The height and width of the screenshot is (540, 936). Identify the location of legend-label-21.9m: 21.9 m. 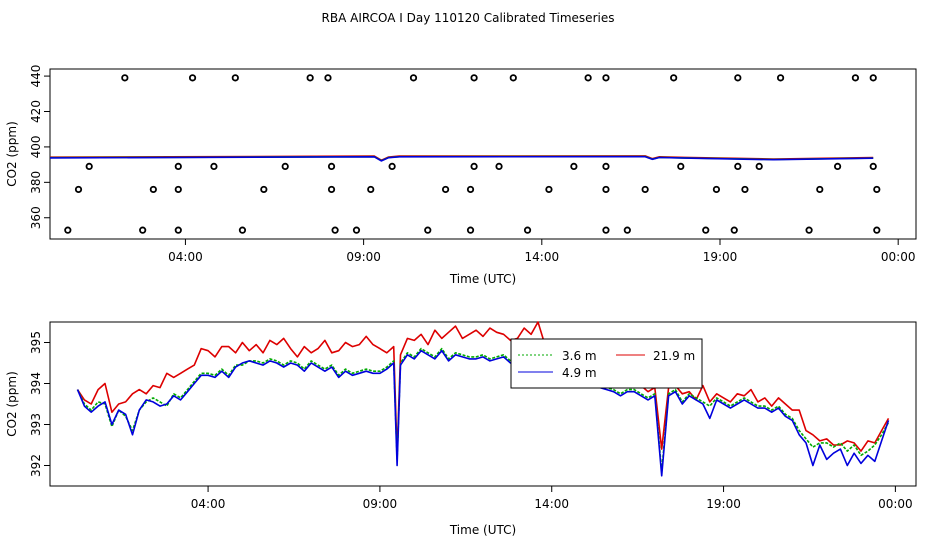
(674, 356).